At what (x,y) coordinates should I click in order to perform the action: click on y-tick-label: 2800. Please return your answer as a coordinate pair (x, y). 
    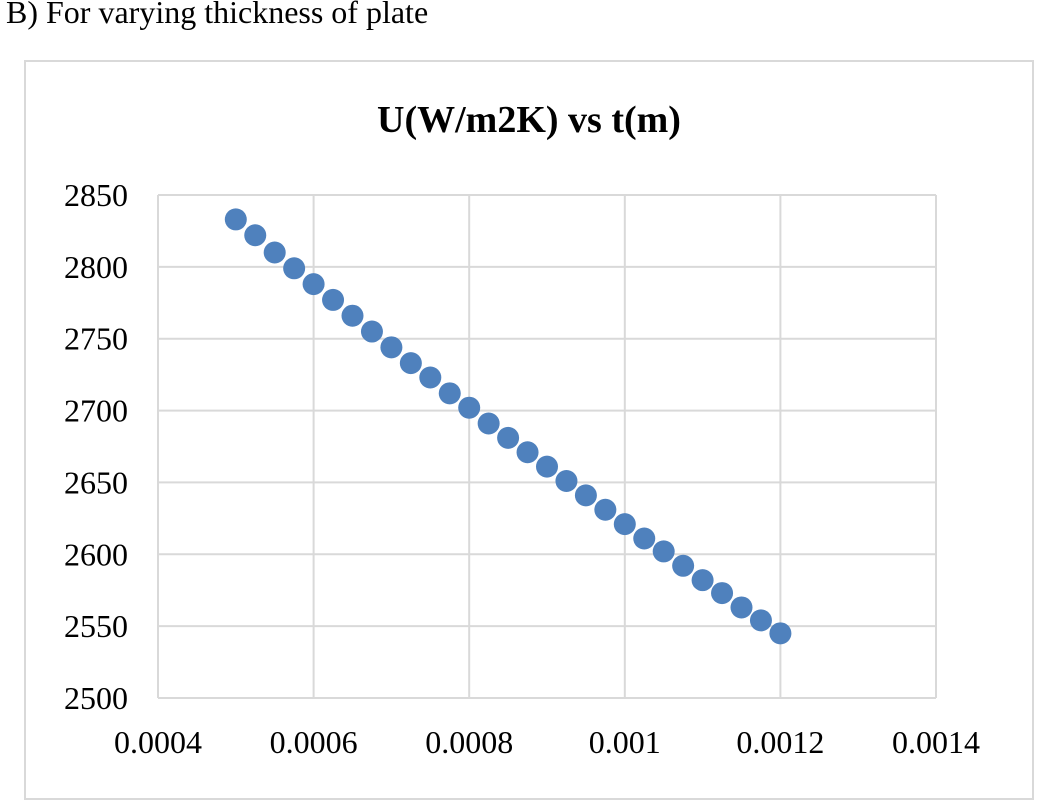
    Looking at the image, I should click on (96, 267).